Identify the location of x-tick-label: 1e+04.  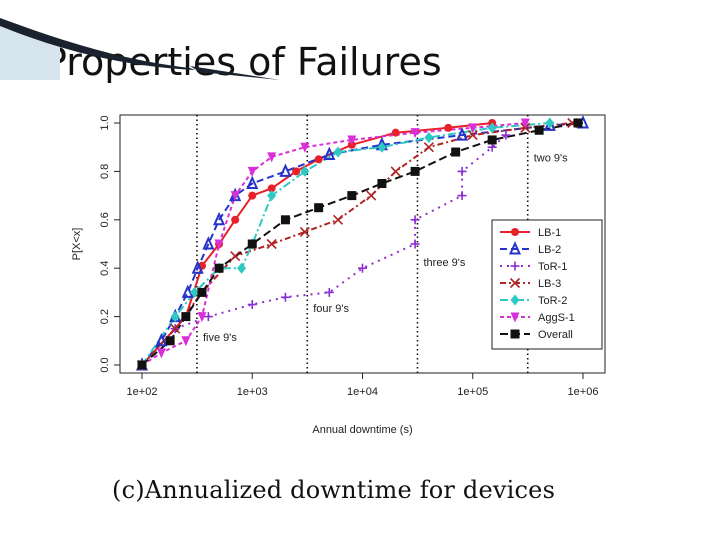
(362, 392).